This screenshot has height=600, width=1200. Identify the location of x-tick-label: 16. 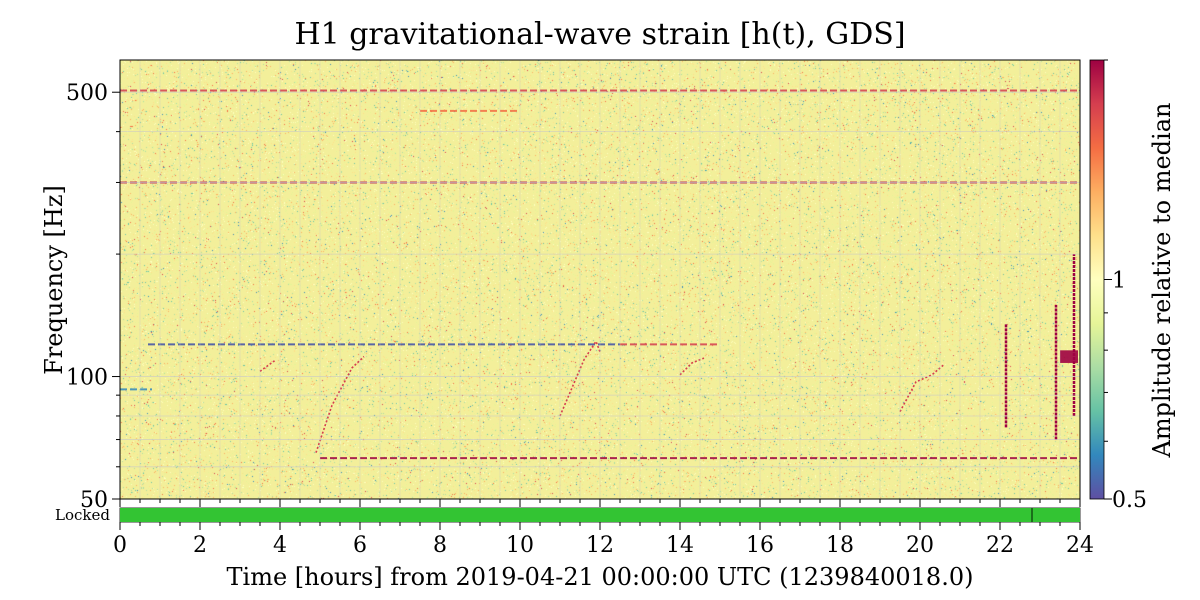
(760, 545).